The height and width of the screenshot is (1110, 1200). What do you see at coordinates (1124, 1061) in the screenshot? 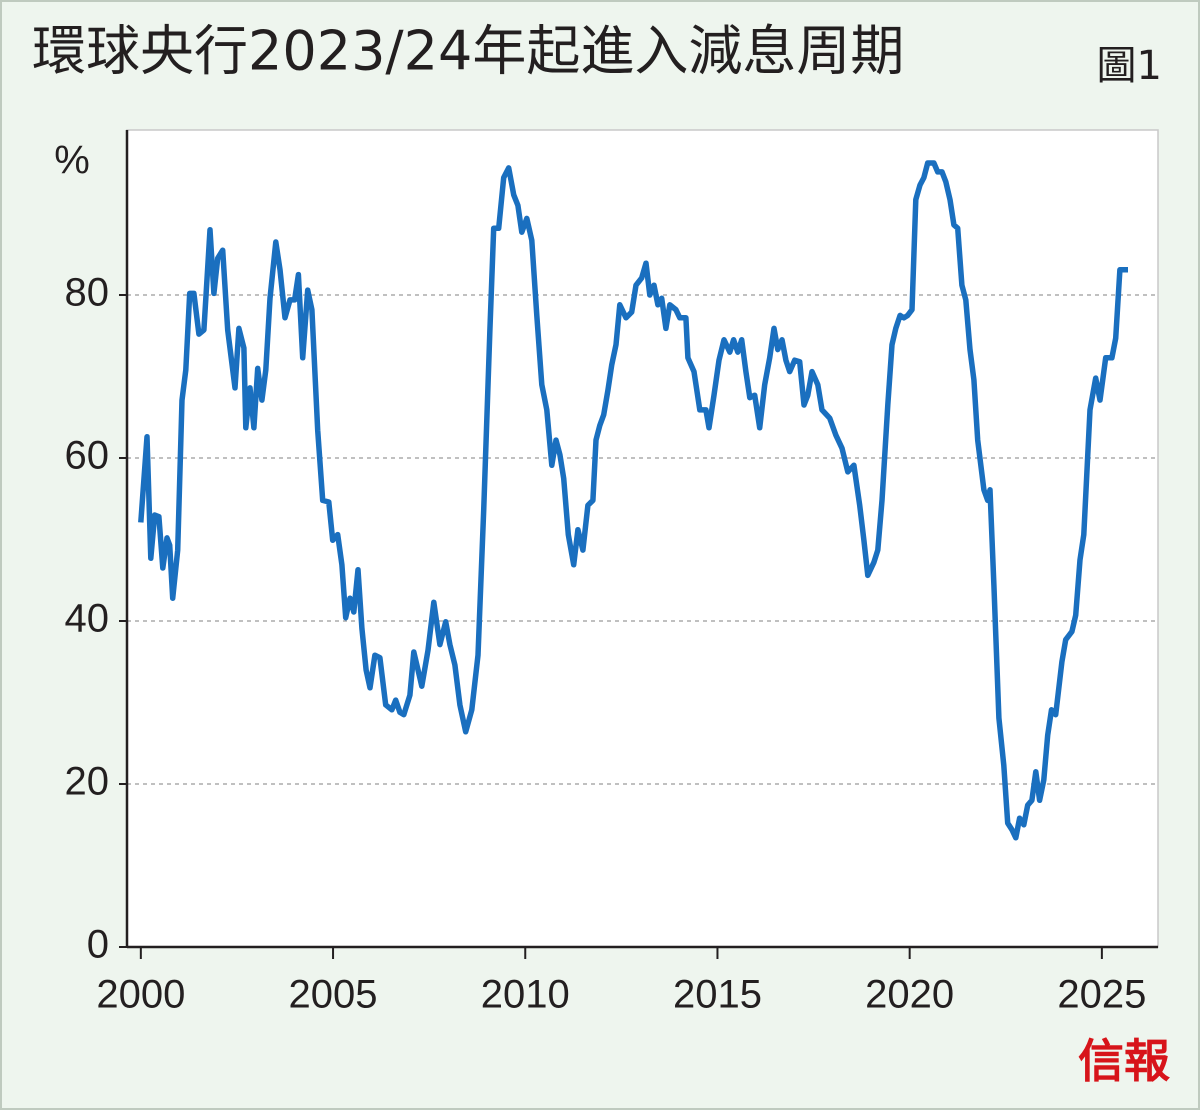
I see `source: 信報` at bounding box center [1124, 1061].